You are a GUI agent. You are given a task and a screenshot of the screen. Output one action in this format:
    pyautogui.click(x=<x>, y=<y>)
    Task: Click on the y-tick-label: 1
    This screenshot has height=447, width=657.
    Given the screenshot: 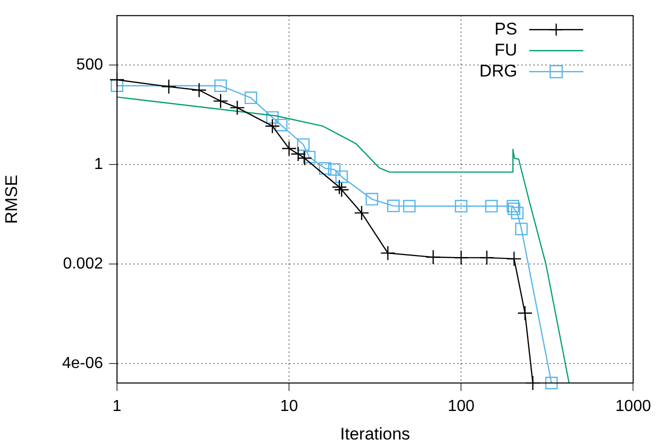 What is the action you would take?
    pyautogui.click(x=99, y=165)
    